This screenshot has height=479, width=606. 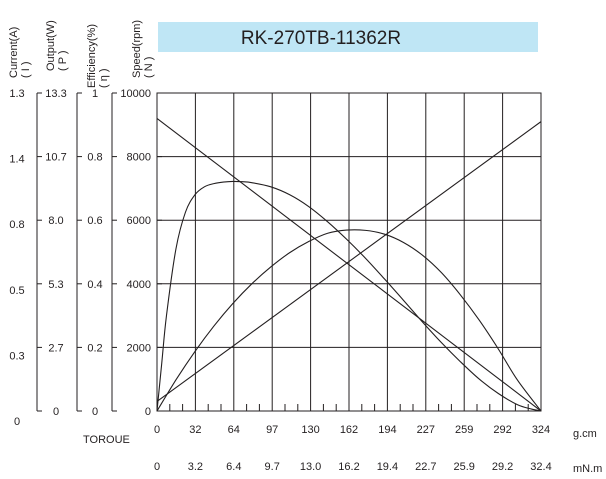 What do you see at coordinates (310, 467) in the screenshot?
I see `x-tick-label-mnm: 13.0` at bounding box center [310, 467].